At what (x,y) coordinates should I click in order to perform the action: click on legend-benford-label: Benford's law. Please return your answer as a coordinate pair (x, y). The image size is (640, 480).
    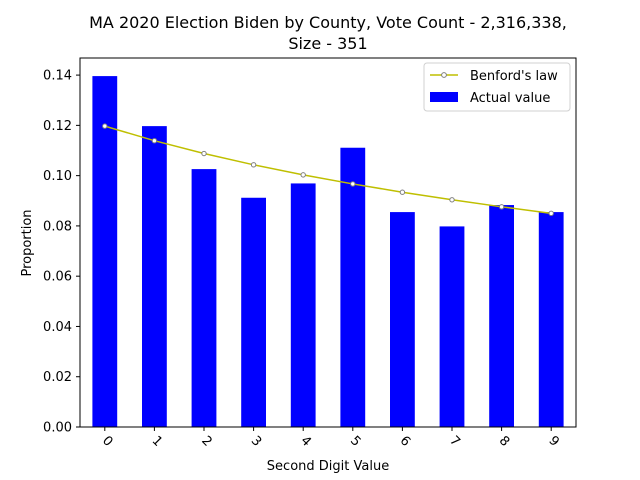
    Looking at the image, I should click on (514, 76).